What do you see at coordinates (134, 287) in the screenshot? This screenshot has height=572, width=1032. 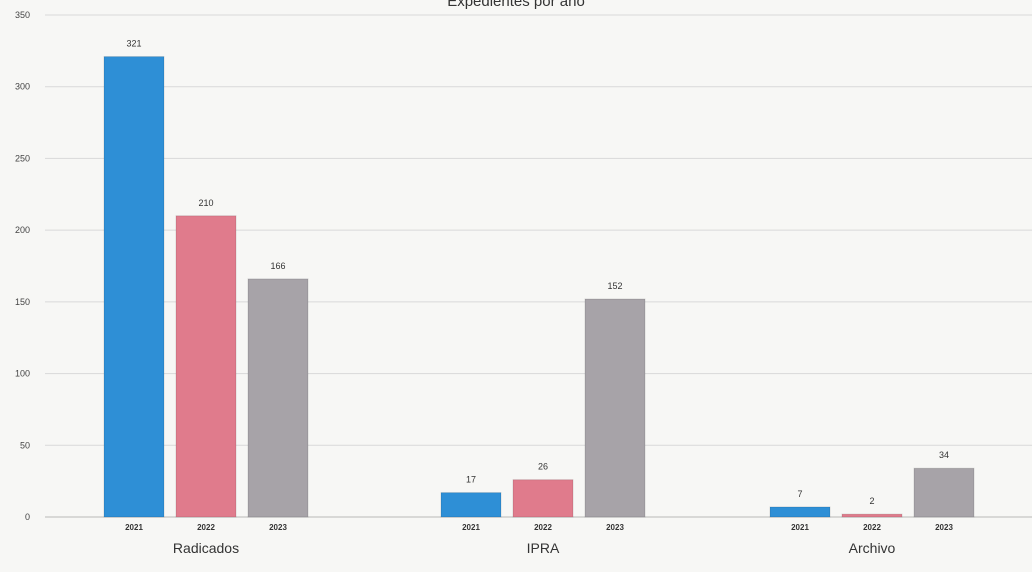 I see `bar-radicados-2021` at bounding box center [134, 287].